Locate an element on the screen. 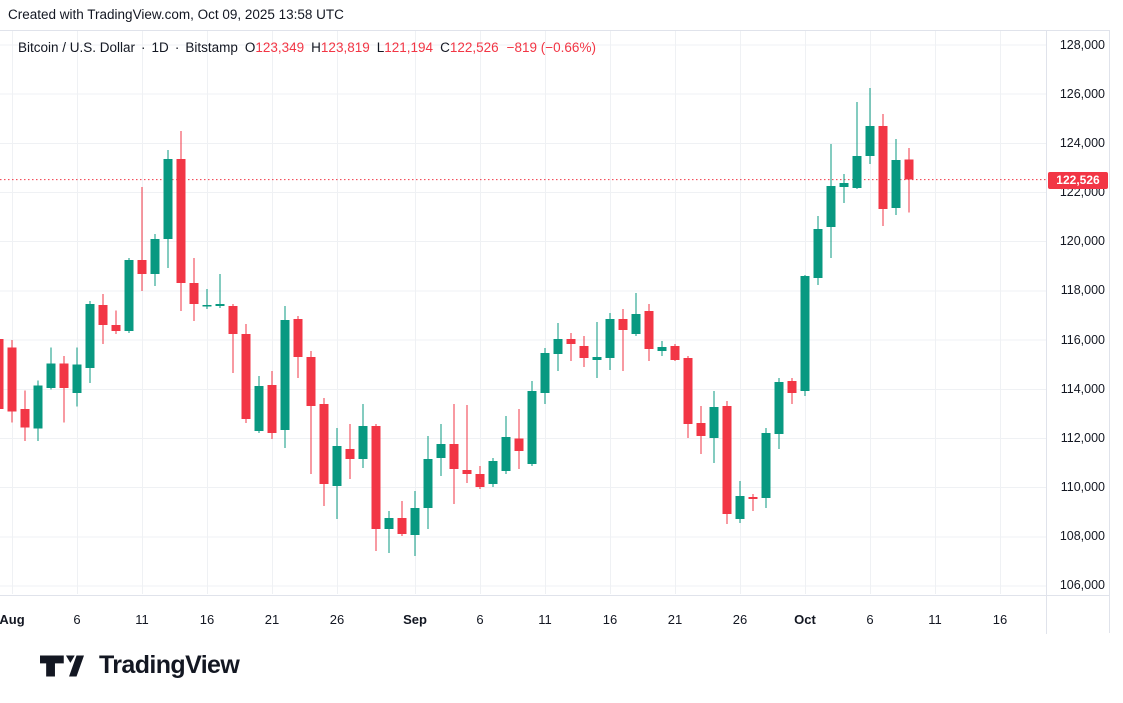  price-axis-label: 114,000 is located at coordinates (1082, 388).